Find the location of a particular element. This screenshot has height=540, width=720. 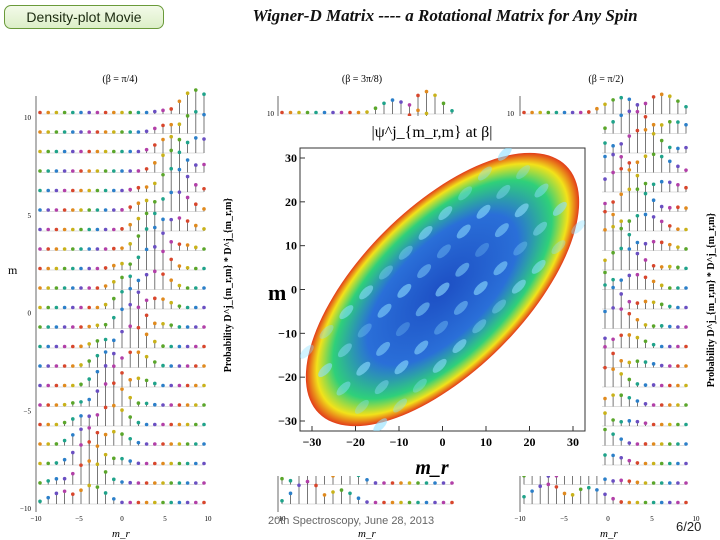

left-xtick-label: 5 is located at coordinates (165, 519).